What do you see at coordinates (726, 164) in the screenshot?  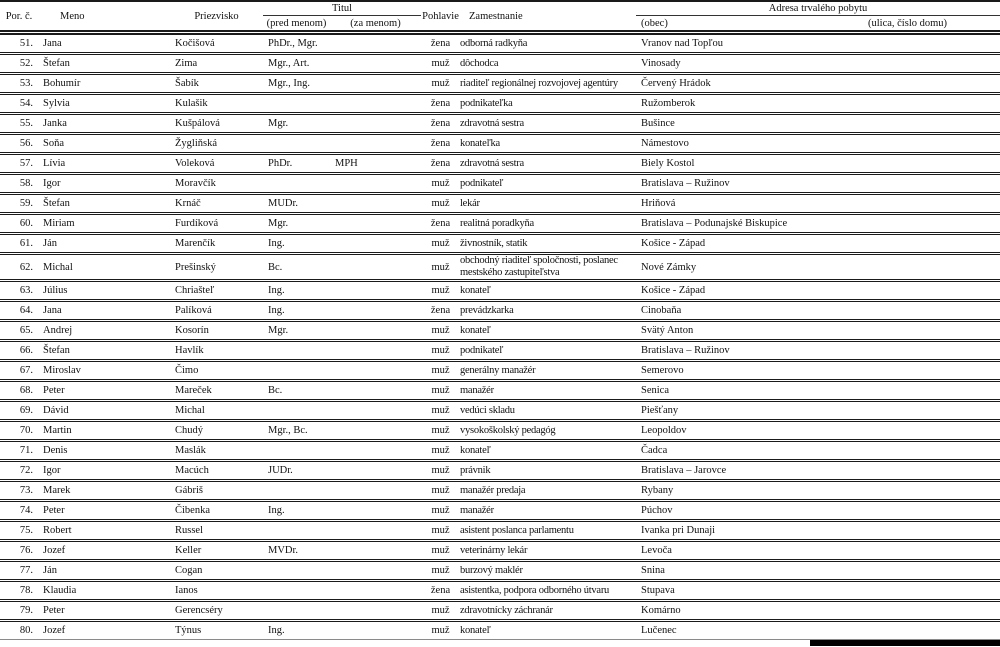 I see `cell-obec: Biely Kostol` at bounding box center [726, 164].